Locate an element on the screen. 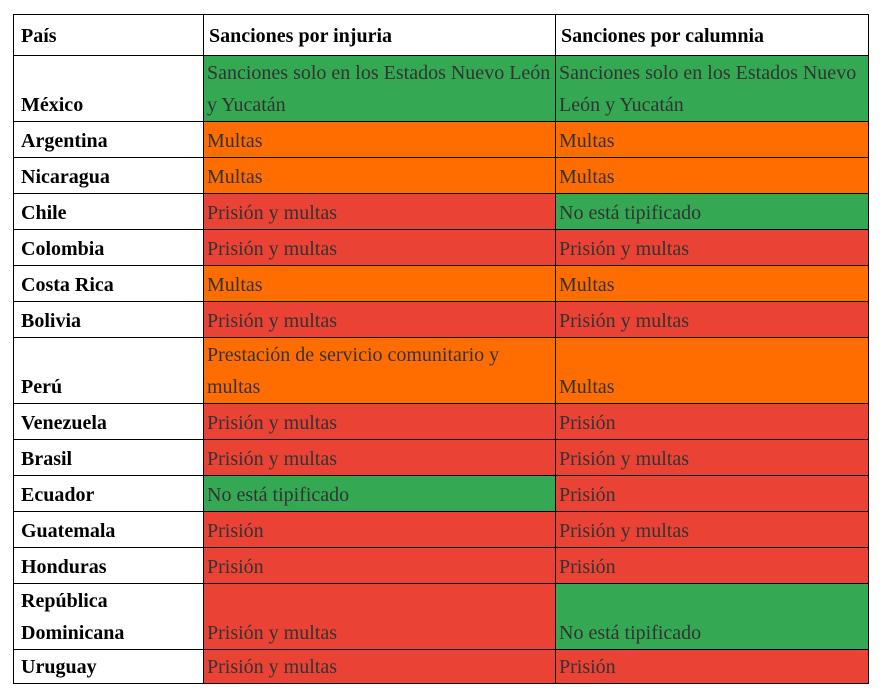 Image resolution: width=882 pixels, height=691 pixels. table-row-colombia: Colombia Prisión y multas Prisión y multas is located at coordinates (441, 247).